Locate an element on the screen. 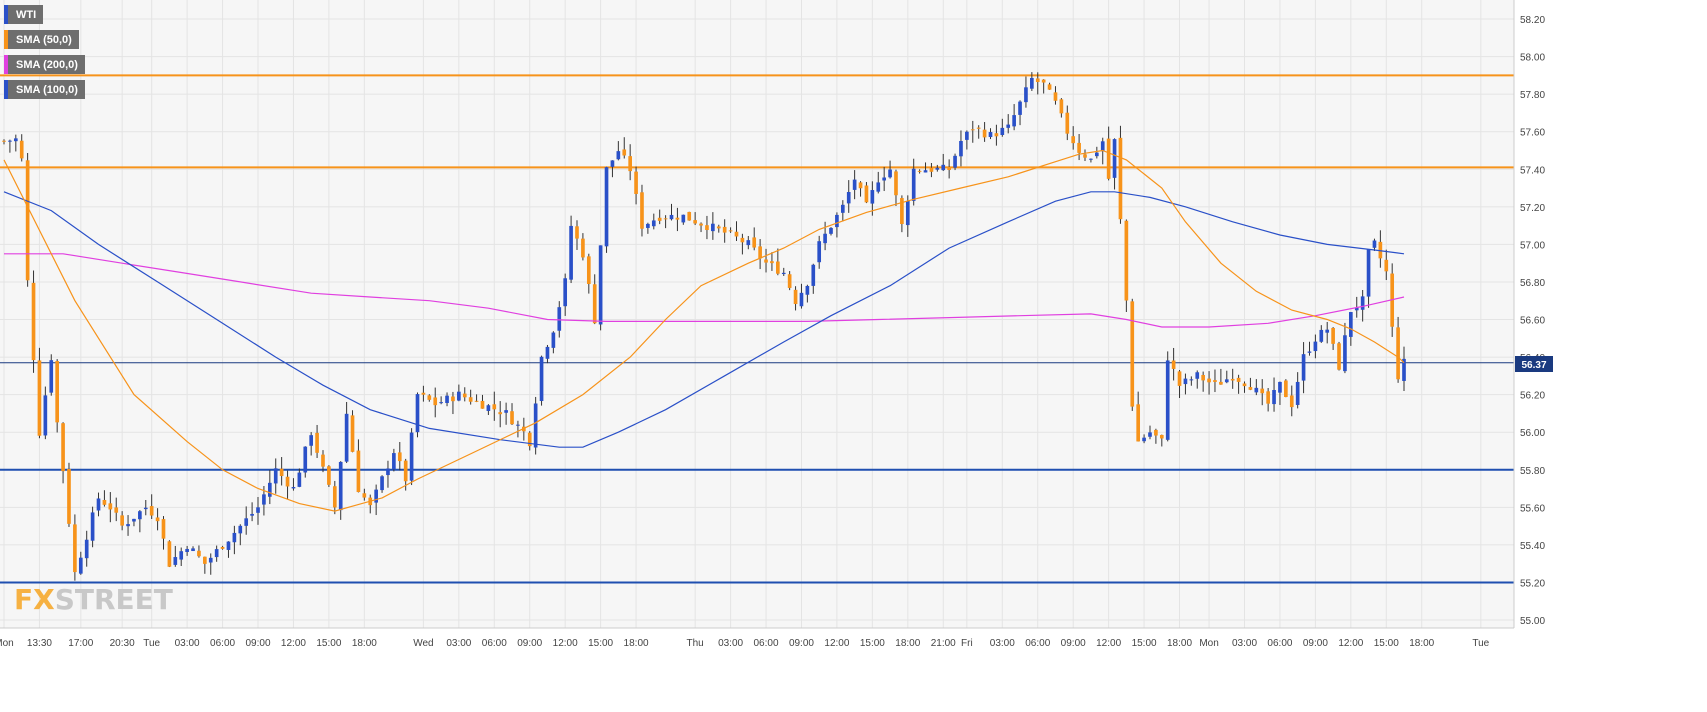 The image size is (1707, 712). legend-item: WTI is located at coordinates (24, 14).